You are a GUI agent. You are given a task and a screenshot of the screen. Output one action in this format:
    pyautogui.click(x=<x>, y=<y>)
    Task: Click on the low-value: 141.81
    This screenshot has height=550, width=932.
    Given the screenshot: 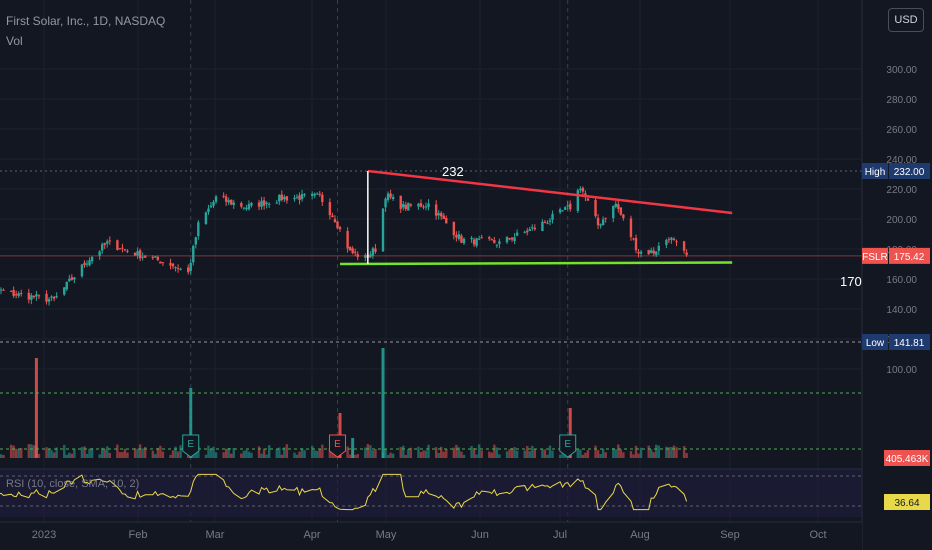 What is the action you would take?
    pyautogui.click(x=909, y=343)
    